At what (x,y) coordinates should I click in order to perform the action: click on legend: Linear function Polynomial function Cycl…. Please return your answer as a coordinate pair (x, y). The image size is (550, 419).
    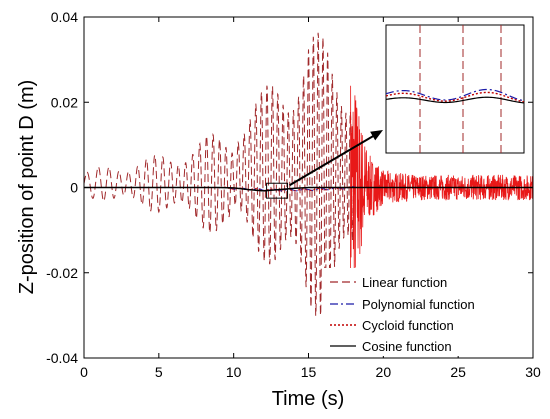
    Looking at the image, I should click on (425, 312).